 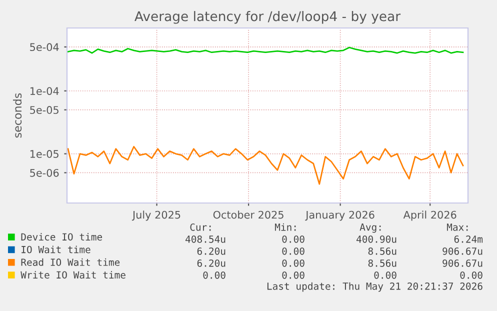 What do you see at coordinates (44, 172) in the screenshot?
I see `y-tick-label: 5e-06` at bounding box center [44, 172].